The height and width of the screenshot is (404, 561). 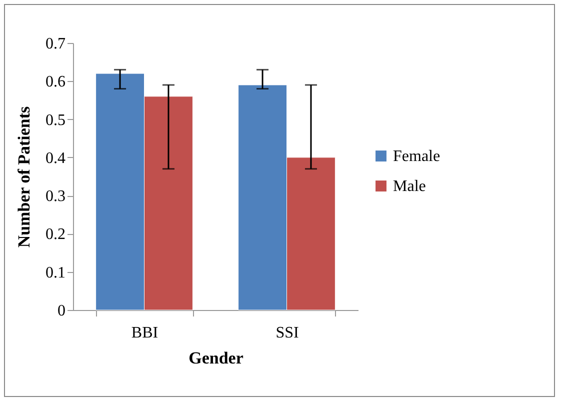 I want to click on y-tick-label: 0, so click(x=62, y=311).